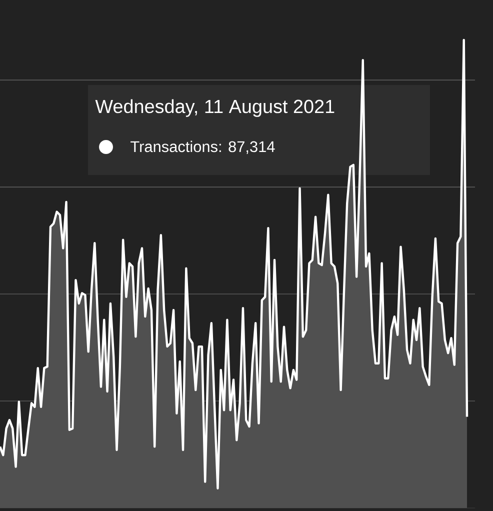 This screenshot has height=511, width=493. Describe the element at coordinates (202, 147) in the screenshot. I see `annotation: Transactions: 87,314` at that location.